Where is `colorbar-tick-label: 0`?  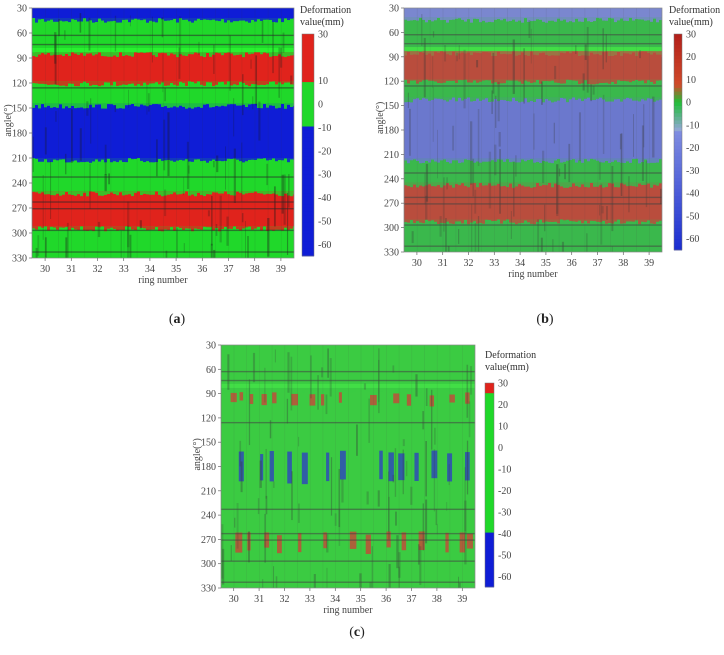 colorbar-tick-label: 0 is located at coordinates (500, 448).